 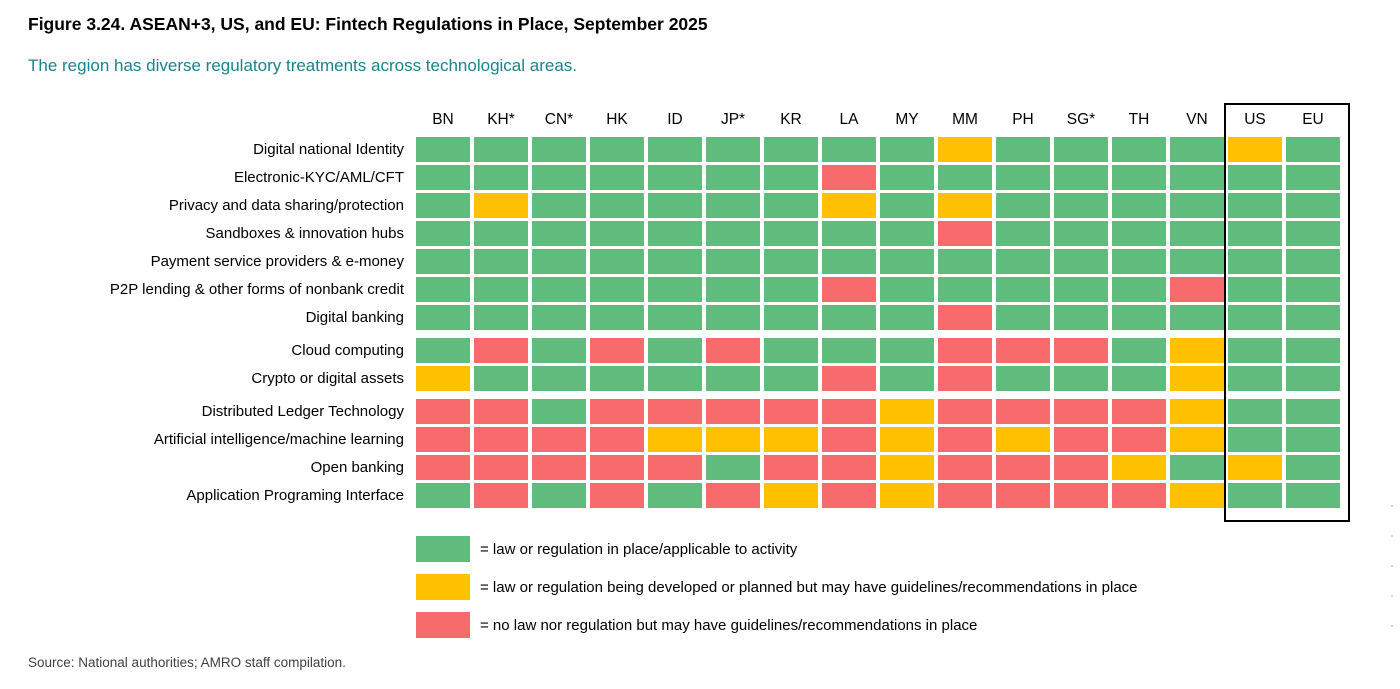 What do you see at coordinates (791, 119) in the screenshot?
I see `column-header-KR: KR` at bounding box center [791, 119].